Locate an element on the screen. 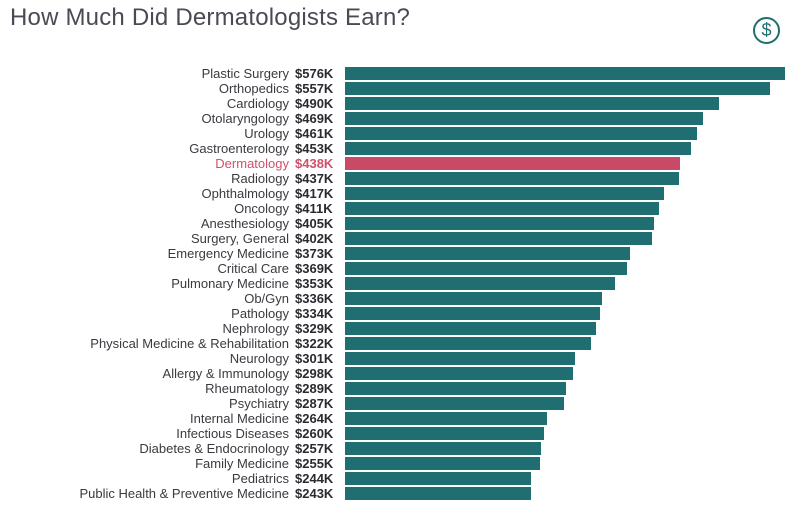 The image size is (800, 519). bar-row: Neurology $301K is located at coordinates (400, 358).